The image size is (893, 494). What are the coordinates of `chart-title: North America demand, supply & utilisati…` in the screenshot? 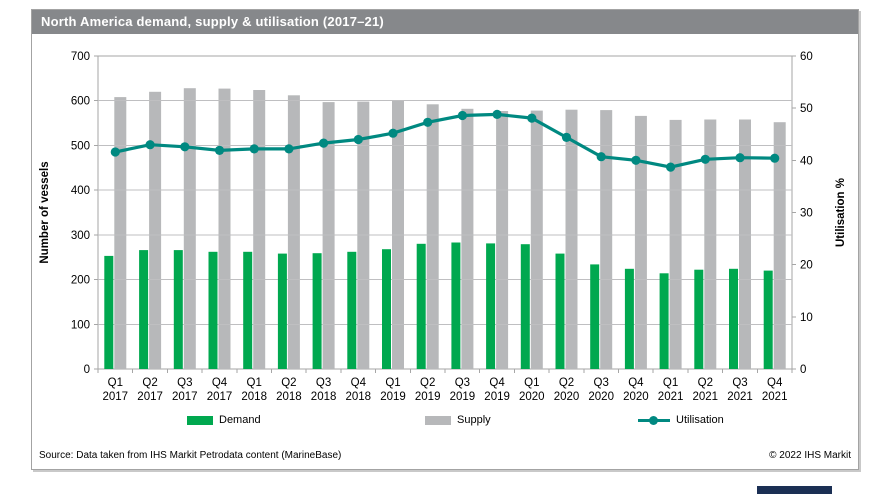 It's located at (212, 21).